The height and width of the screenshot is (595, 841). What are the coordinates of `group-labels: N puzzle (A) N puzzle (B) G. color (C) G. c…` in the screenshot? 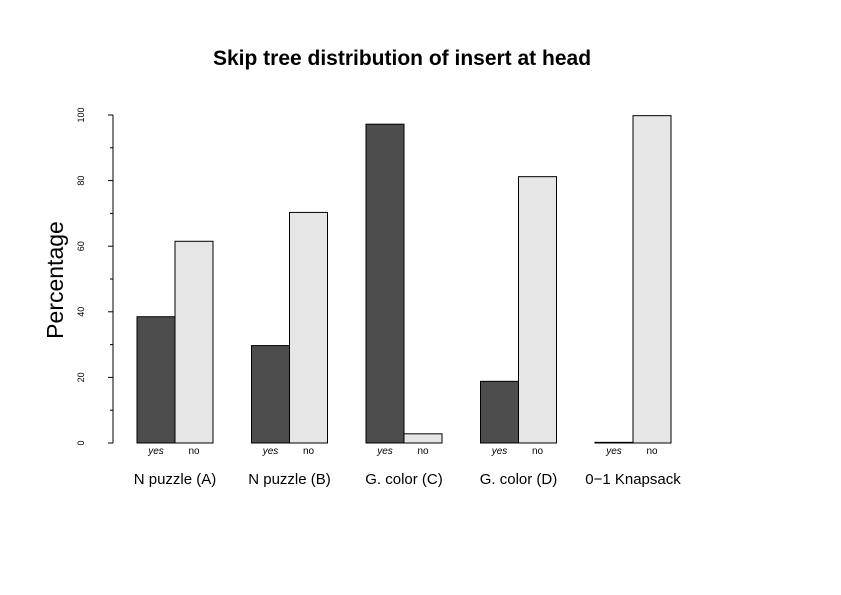 It's located at (408, 479).